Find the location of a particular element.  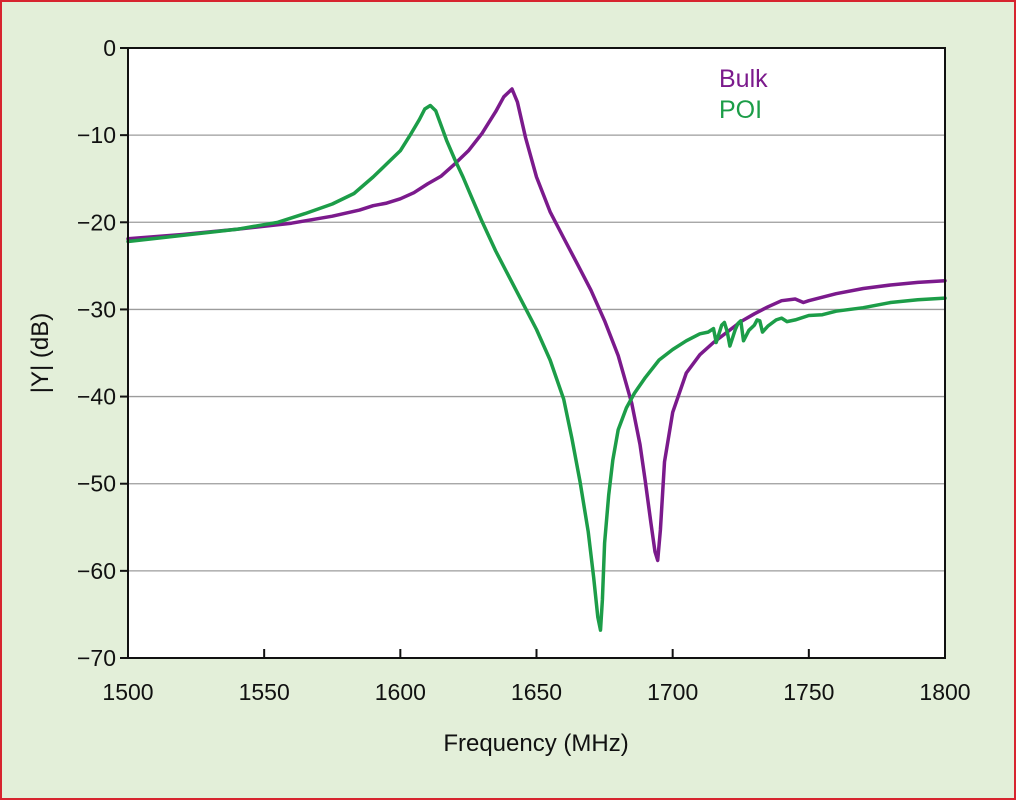

y-tick-label: −70 is located at coordinates (96, 658).